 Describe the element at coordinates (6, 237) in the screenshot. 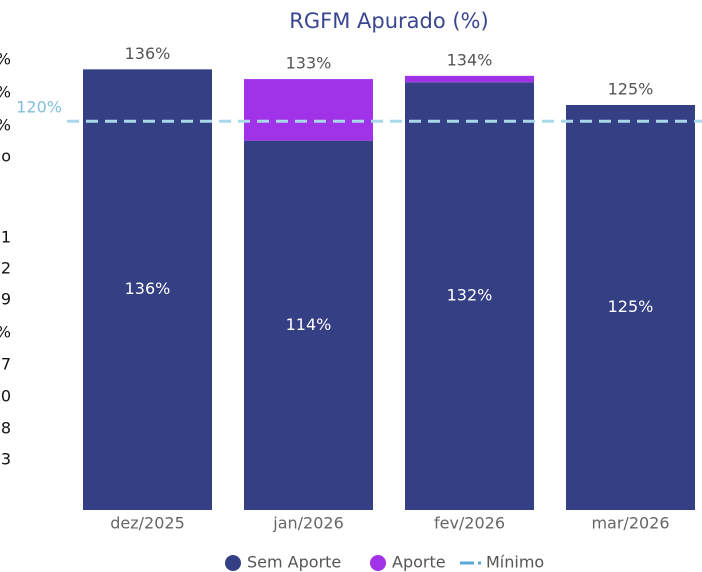

I see `clipped-text: 1` at that location.